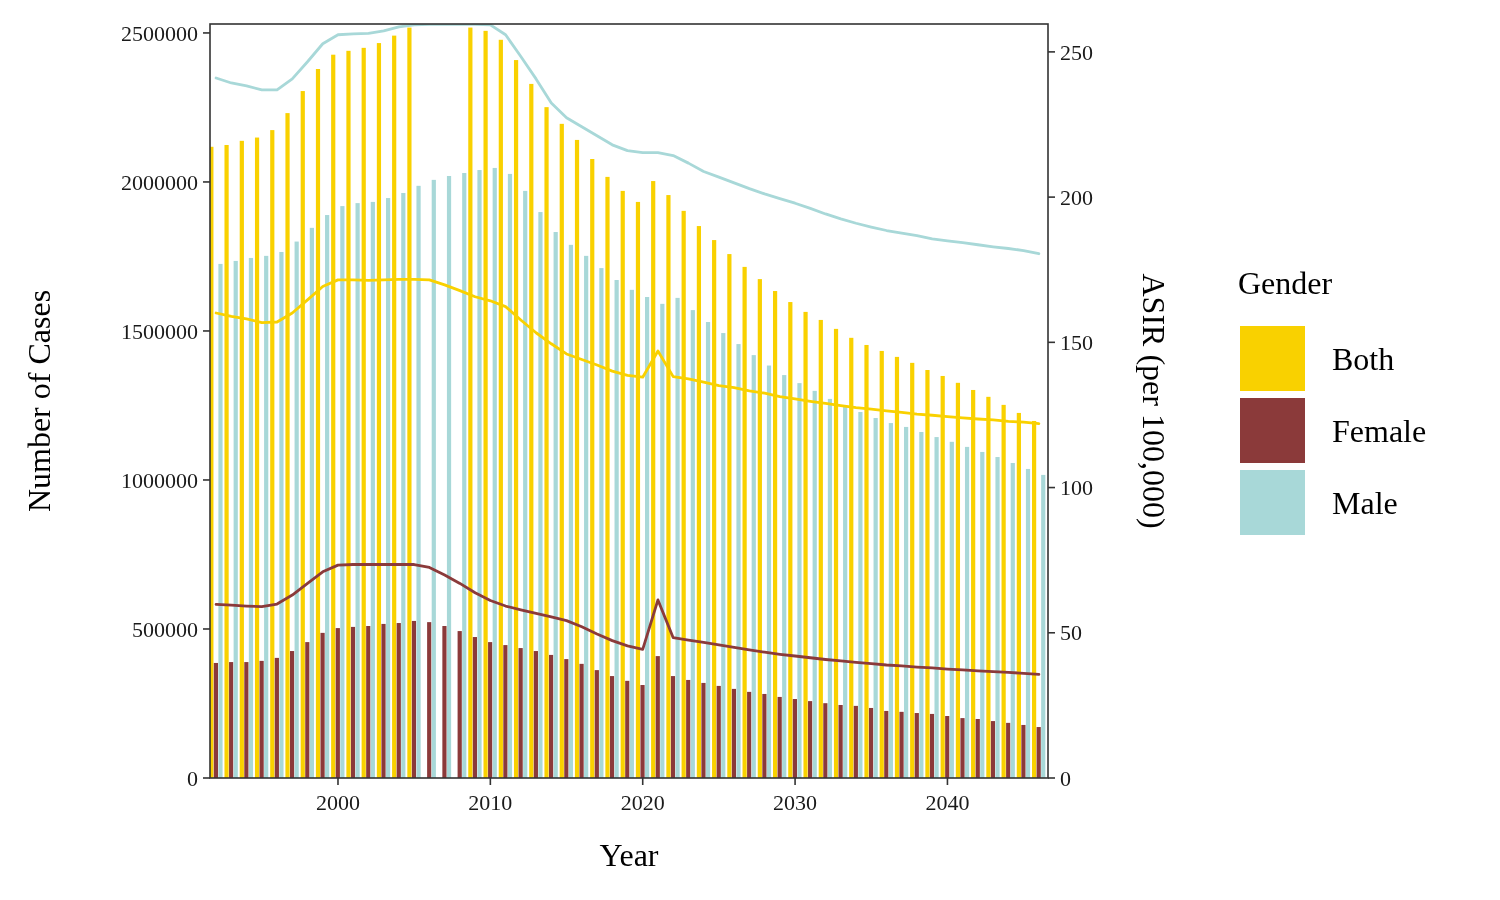 This screenshot has height=900, width=1500. I want to click on legend-label: Both, so click(1363, 359).